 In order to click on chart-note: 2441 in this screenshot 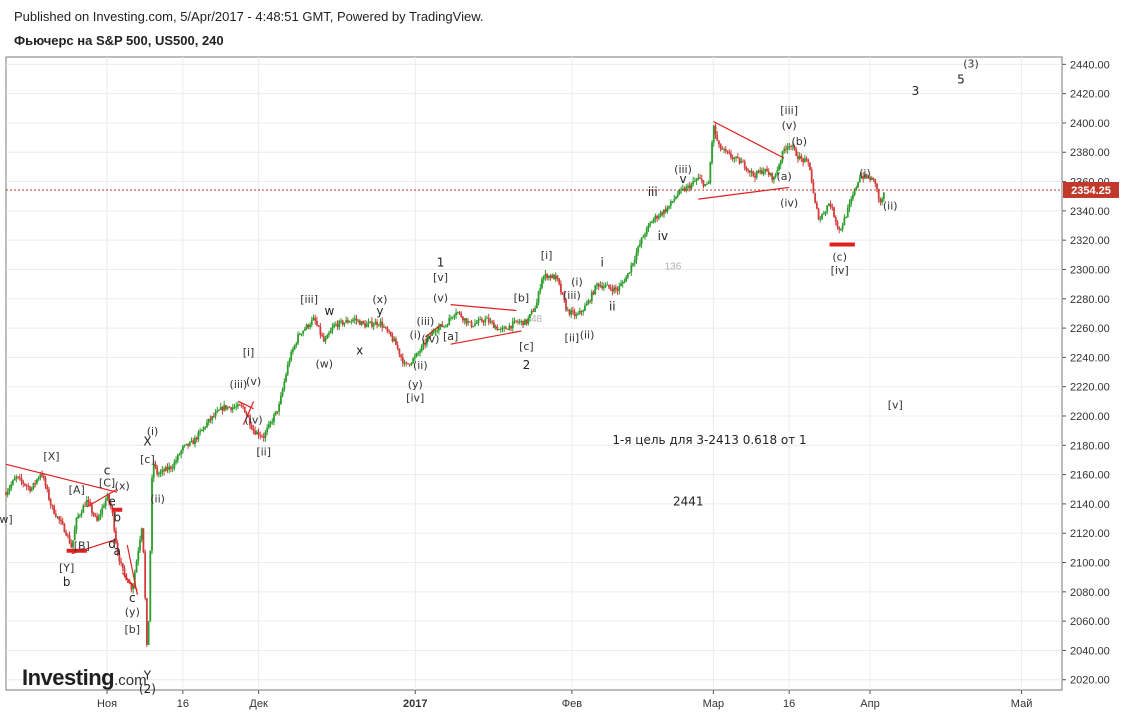, I will do `click(688, 501)`.